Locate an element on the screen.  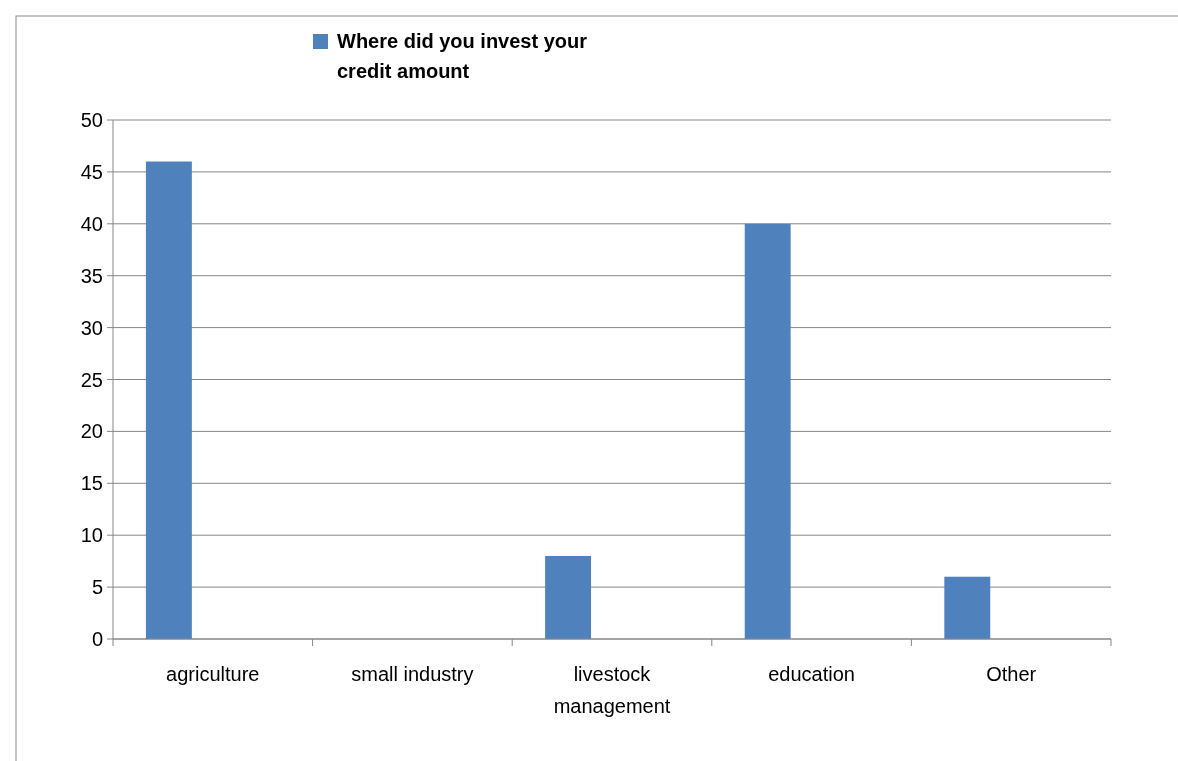
x-tick-label: small industry is located at coordinates (412, 674).